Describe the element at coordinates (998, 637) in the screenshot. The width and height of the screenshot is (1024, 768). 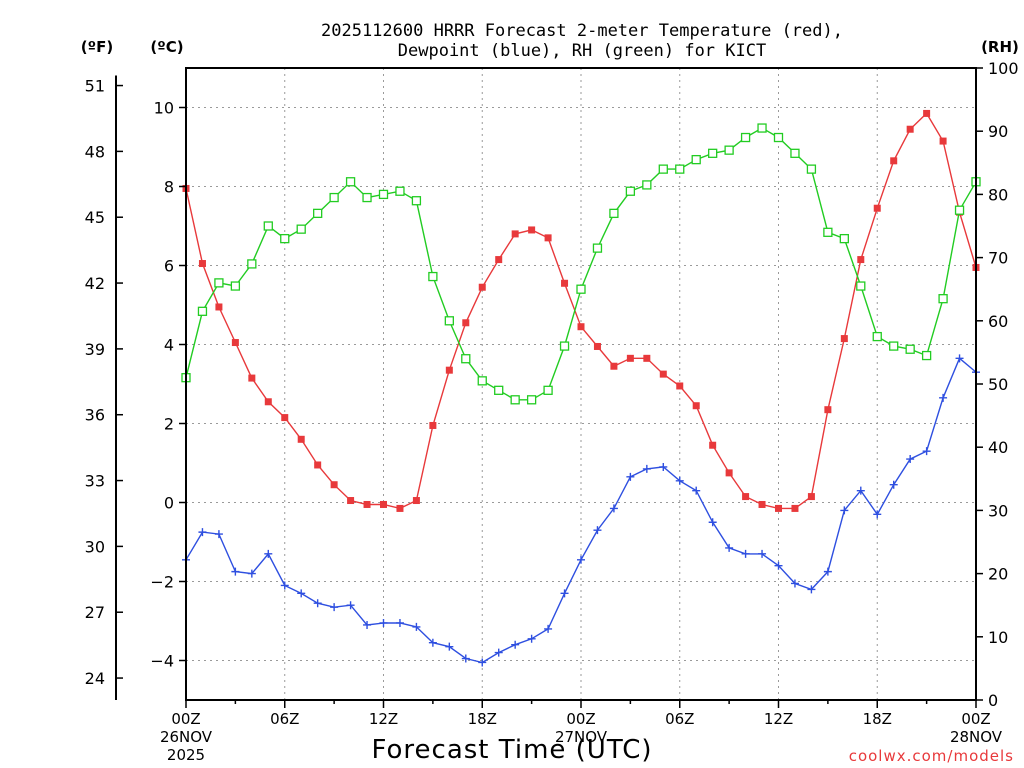
I see `rh-tick-label: 10` at that location.